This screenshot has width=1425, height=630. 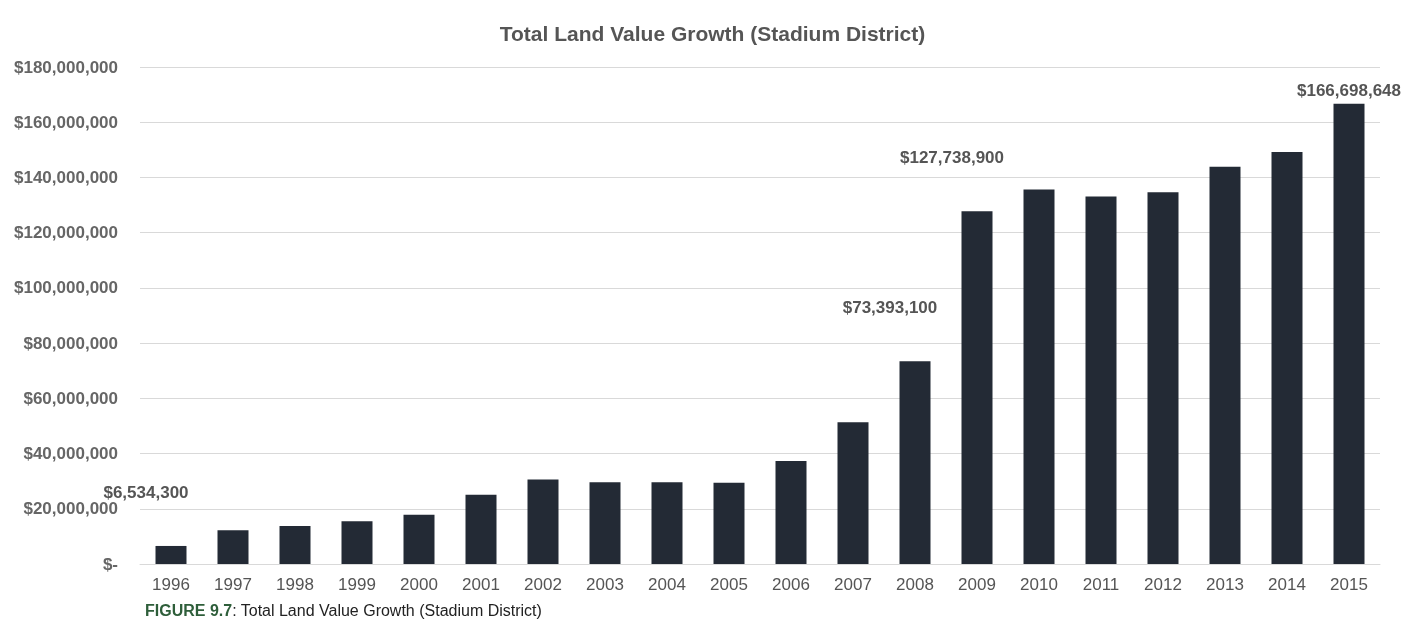 I want to click on x-tick-label: 2009, so click(x=977, y=584).